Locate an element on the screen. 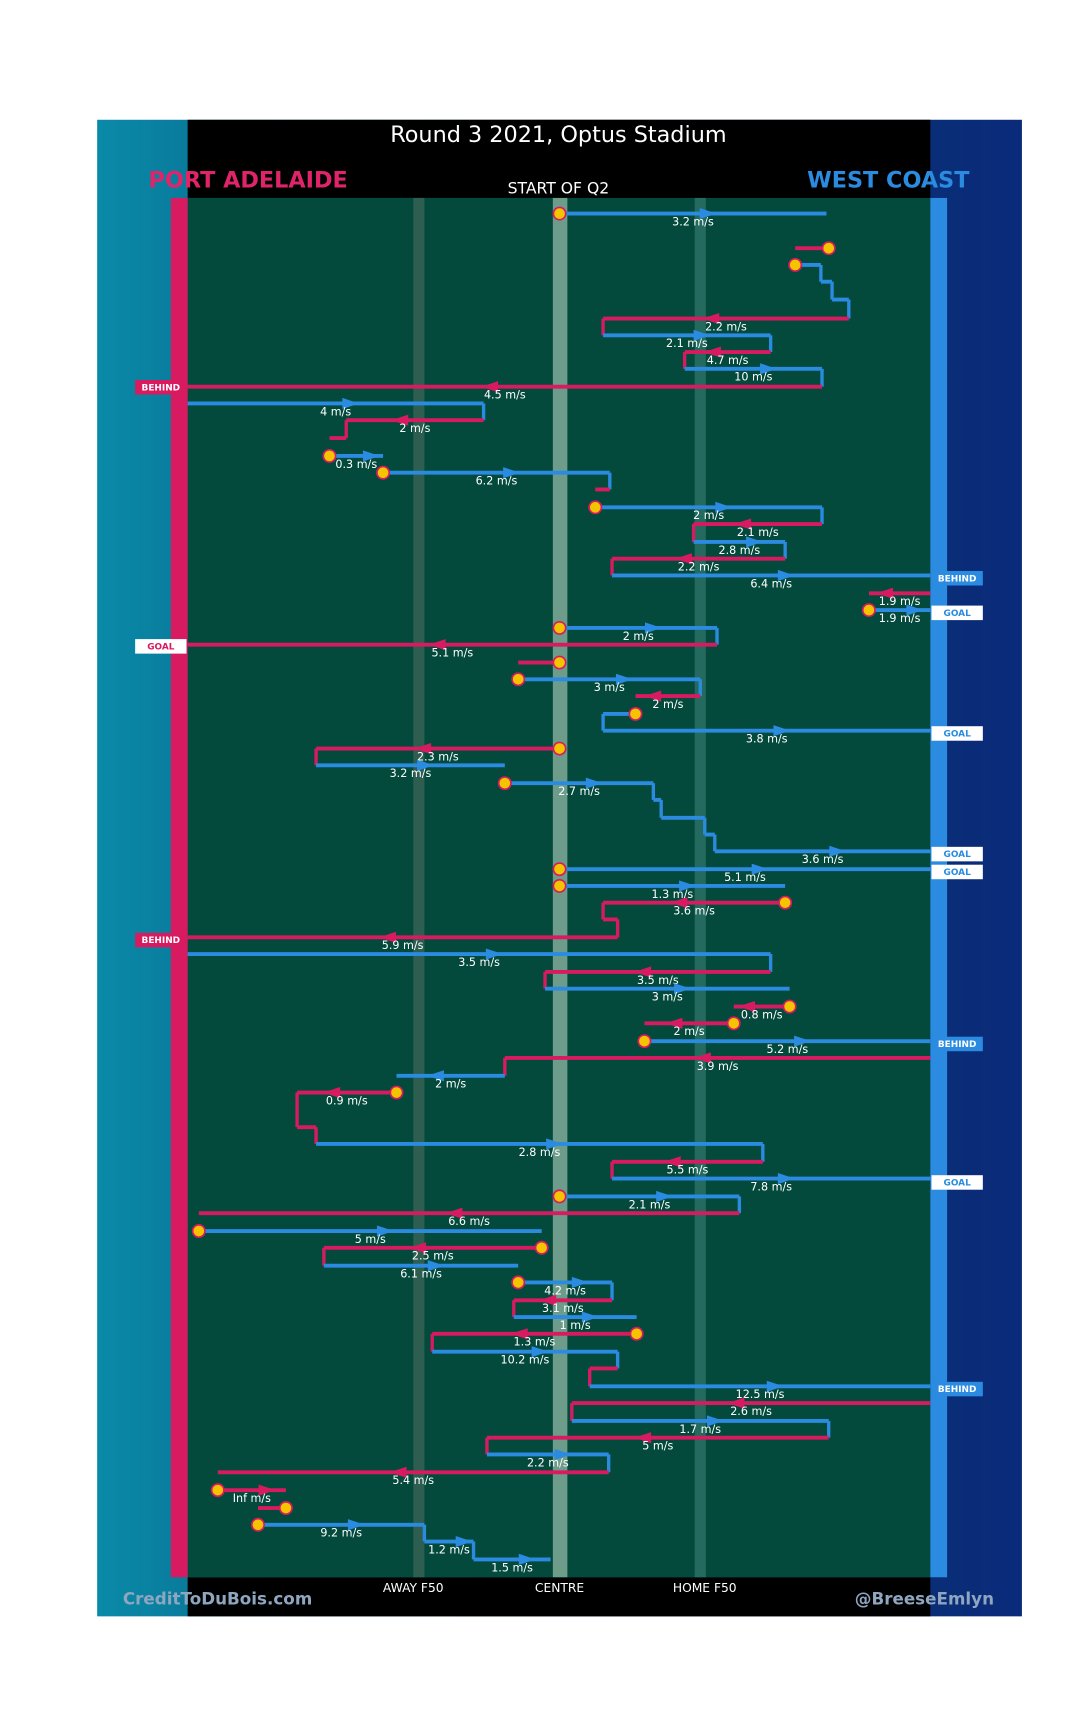  speed-label: 3.1 m/s is located at coordinates (563, 1308).